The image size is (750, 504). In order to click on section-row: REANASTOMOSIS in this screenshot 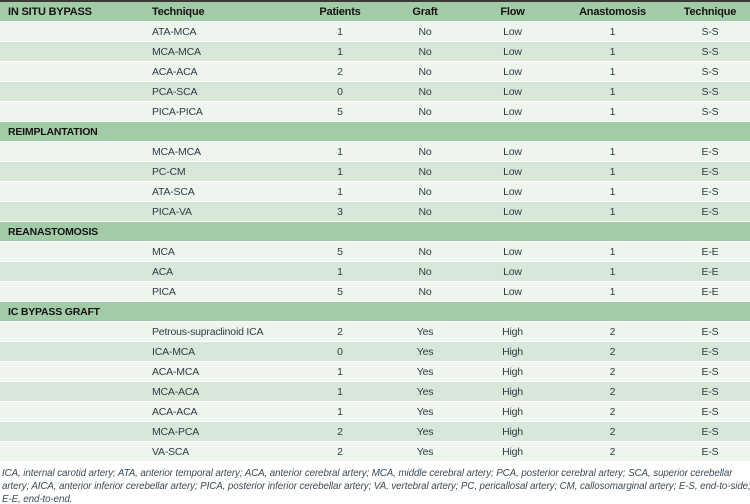, I will do `click(375, 232)`.